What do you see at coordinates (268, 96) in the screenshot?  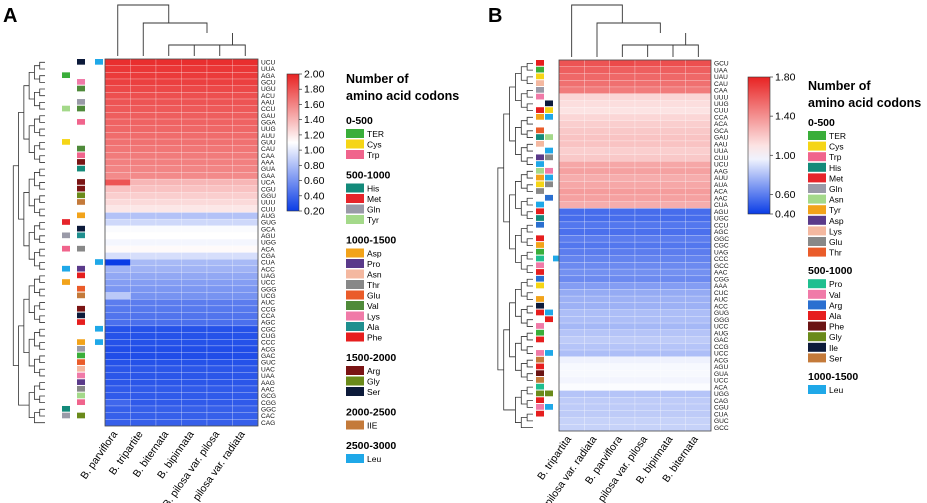 I see `codon-row-label: ACU` at bounding box center [268, 96].